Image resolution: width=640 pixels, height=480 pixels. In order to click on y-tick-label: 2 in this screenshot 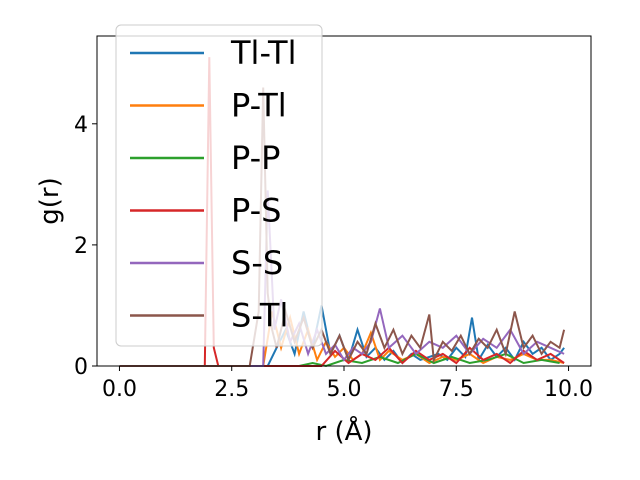, I will do `click(81, 246)`.